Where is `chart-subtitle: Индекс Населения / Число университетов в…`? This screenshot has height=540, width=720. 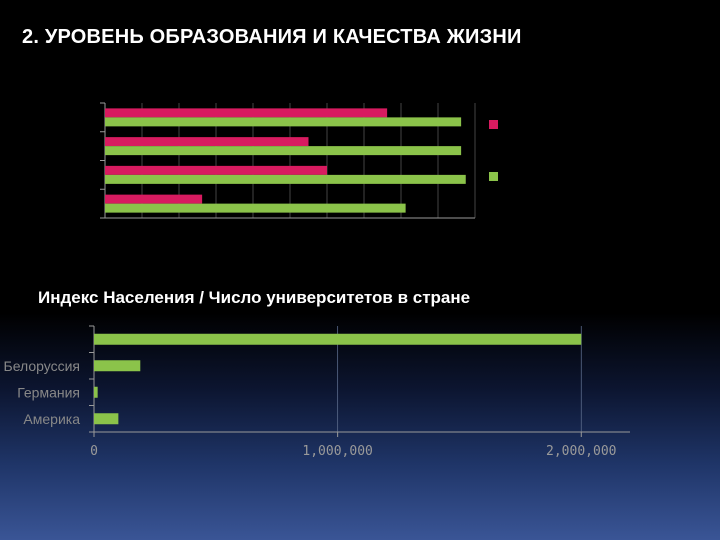
chart-subtitle: Индекс Населения / Число университетов в… is located at coordinates (254, 297).